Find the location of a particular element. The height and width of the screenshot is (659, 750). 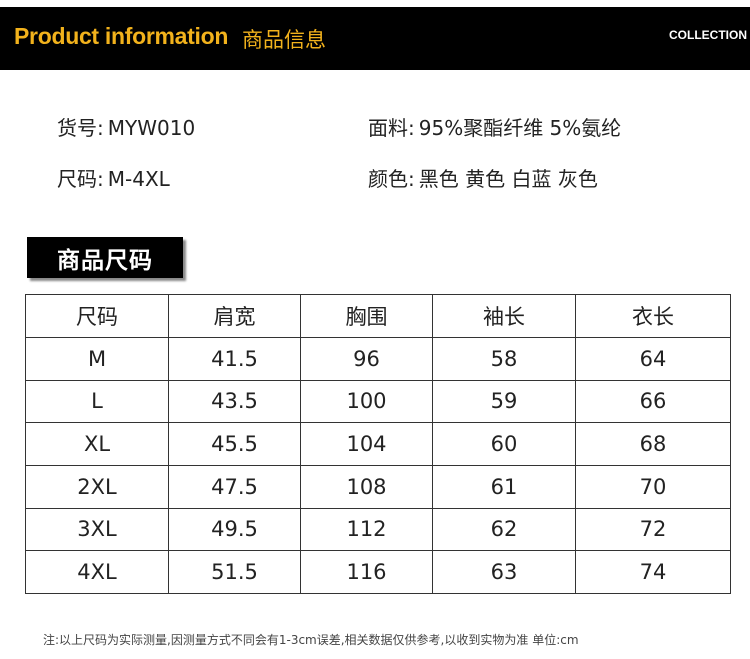

header-collection-label: COLLECTION is located at coordinates (708, 35).